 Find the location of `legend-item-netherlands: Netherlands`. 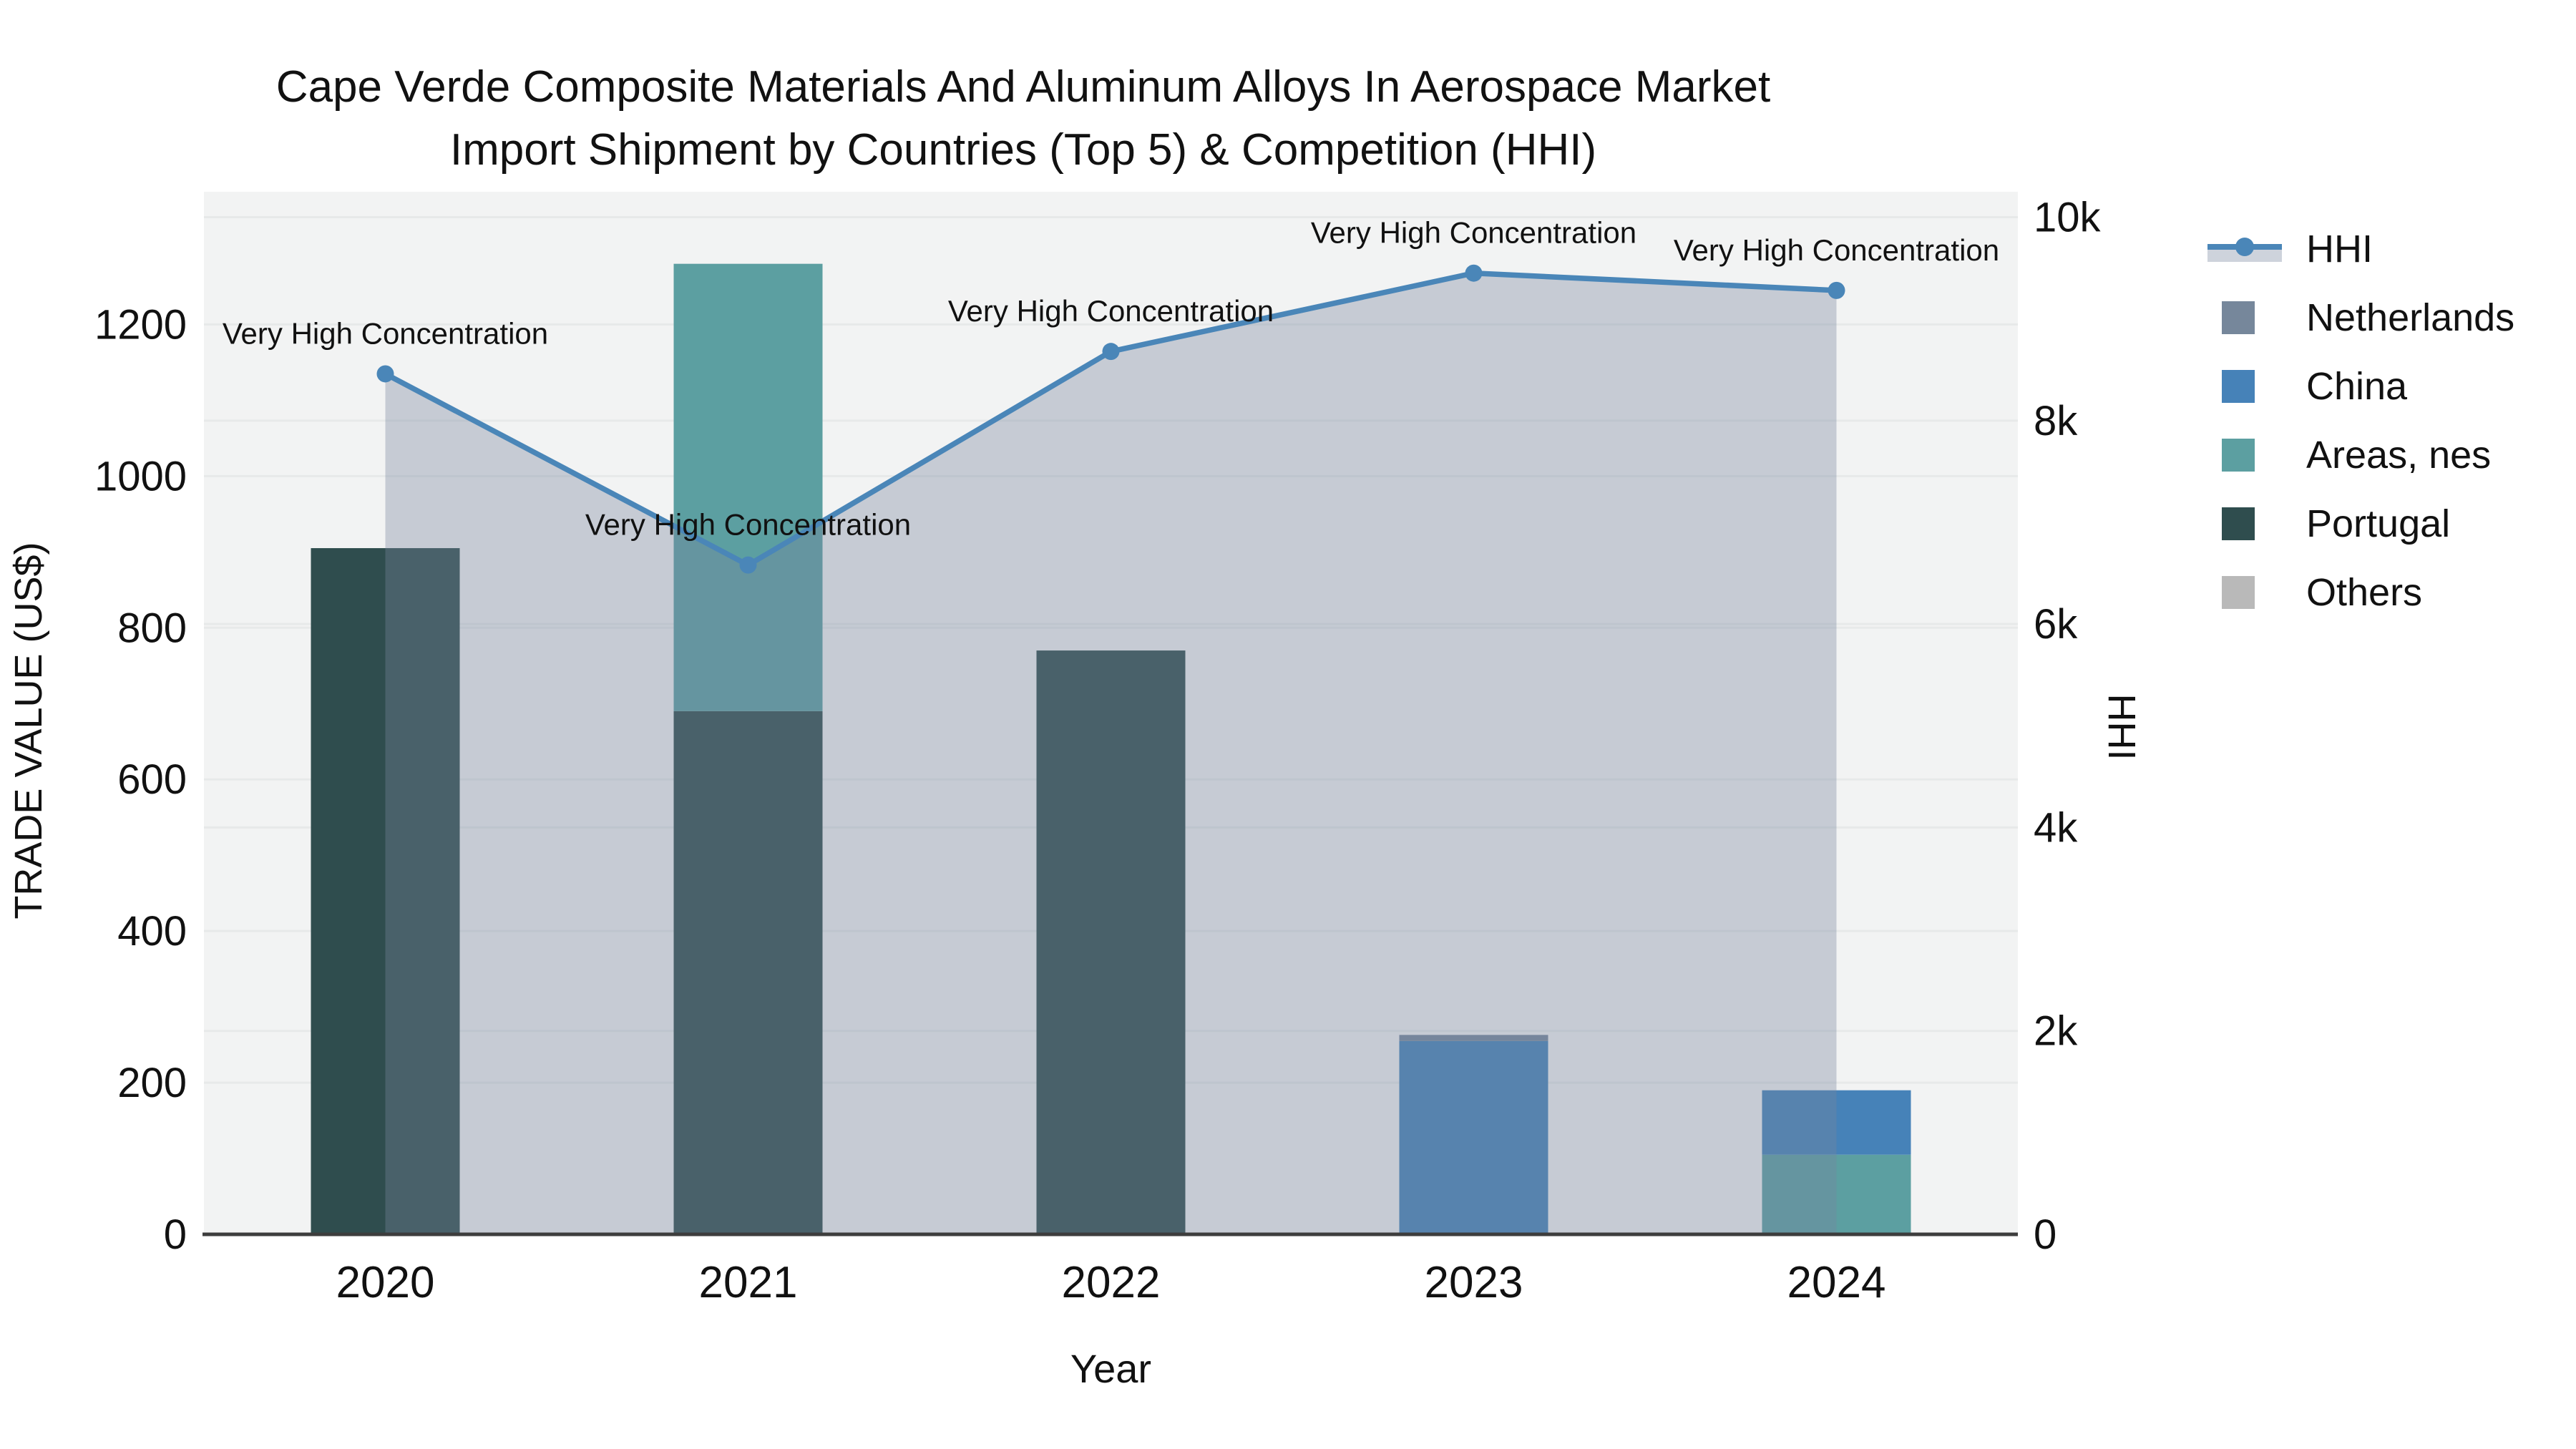

legend-item-netherlands: Netherlands is located at coordinates (2360, 317).